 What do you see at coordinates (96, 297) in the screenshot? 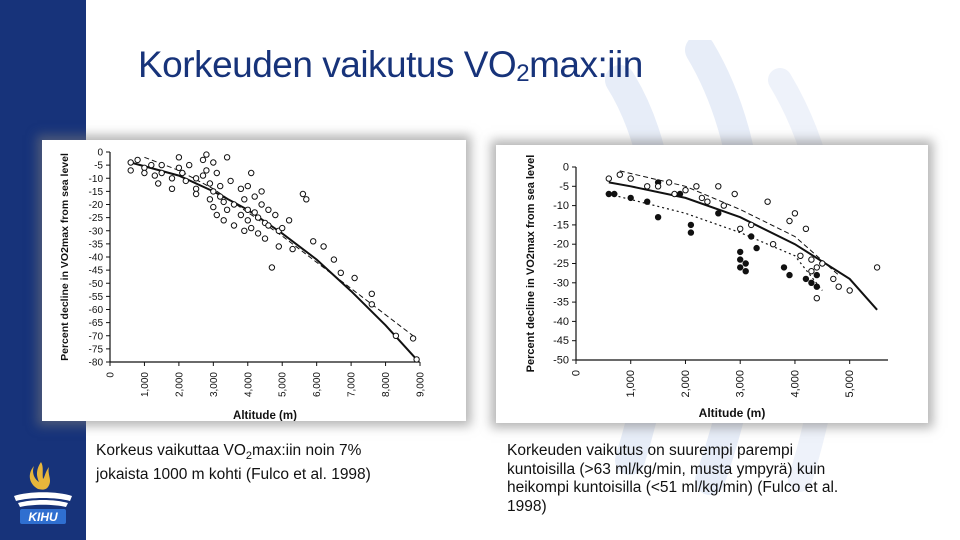
I see `y-tick-label: -55` at bounding box center [96, 297].